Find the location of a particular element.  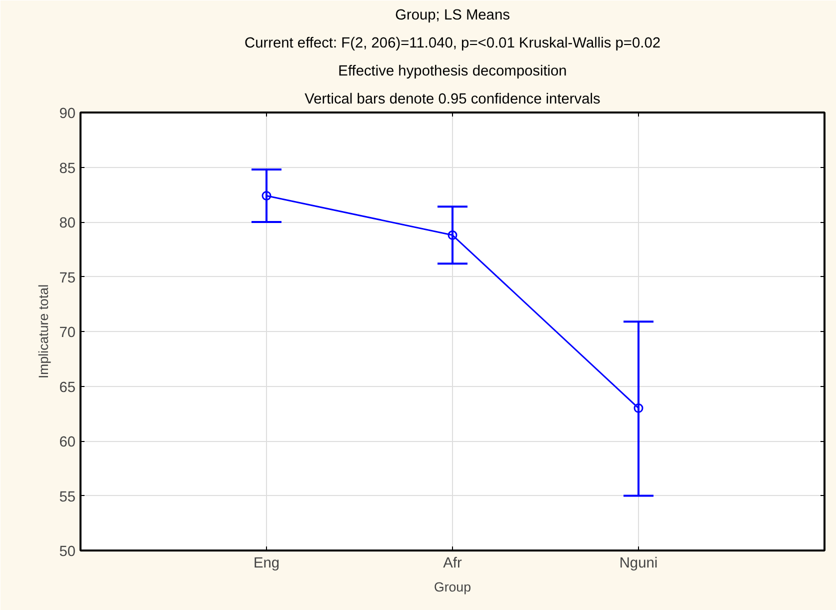

y-axis-title: Implicature total is located at coordinates (44, 331).